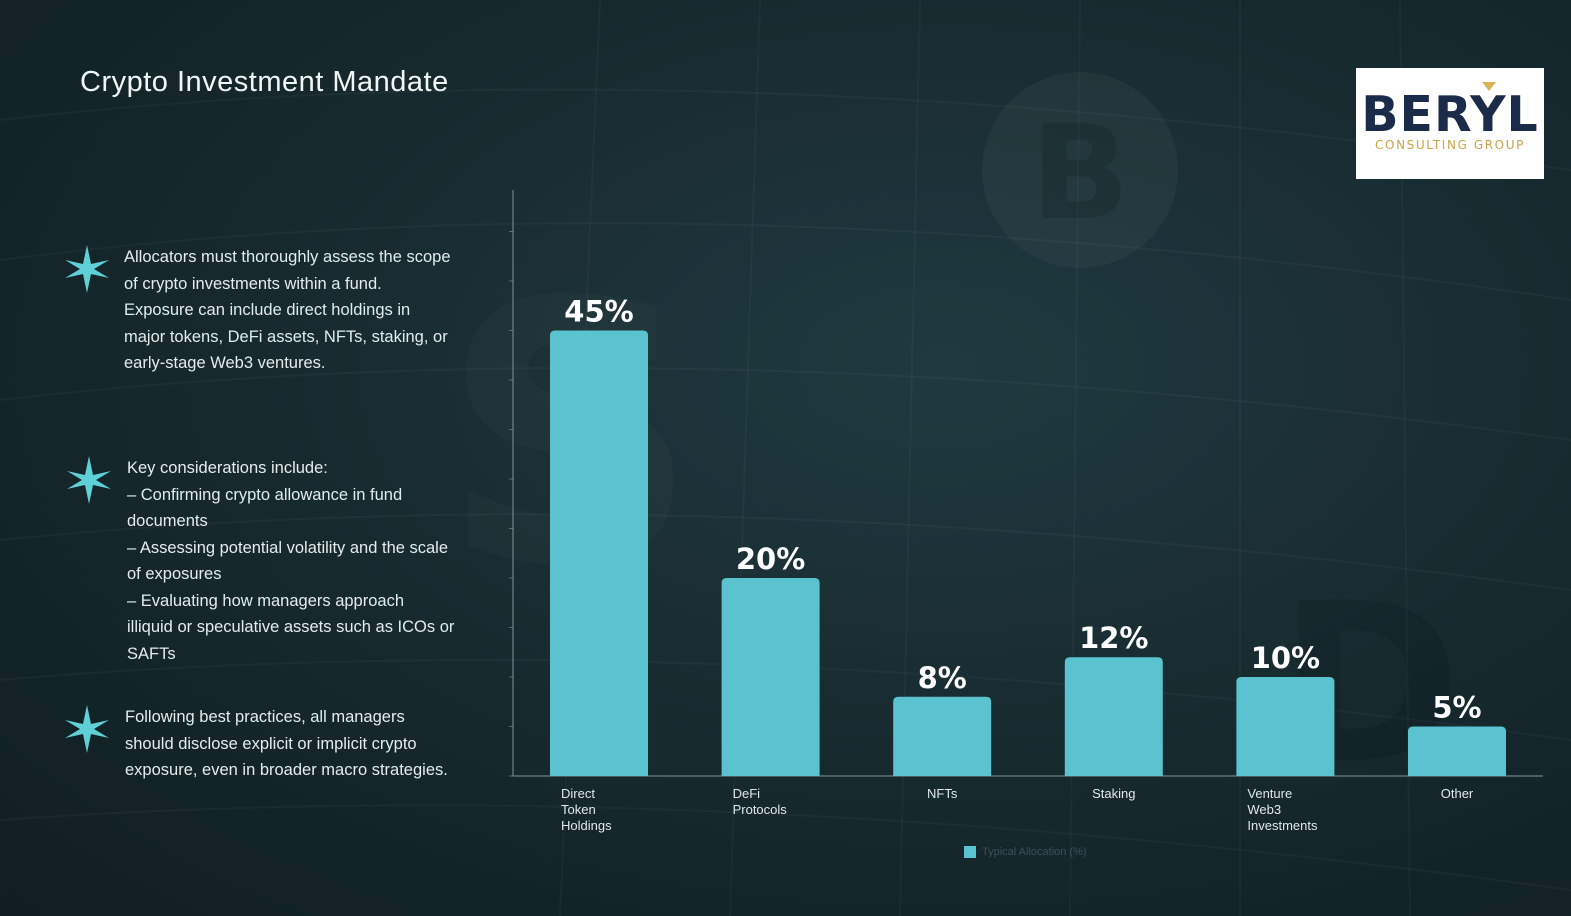 This screenshot has height=916, width=1571. Describe the element at coordinates (1285, 658) in the screenshot. I see `data-label: 10%` at that location.